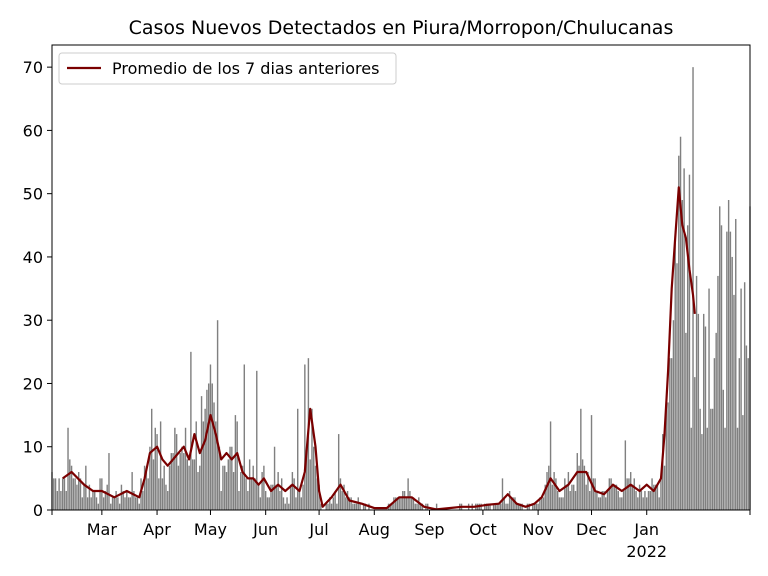 This screenshot has width=768, height=576. I want to click on x-tick-label: May, so click(210, 529).